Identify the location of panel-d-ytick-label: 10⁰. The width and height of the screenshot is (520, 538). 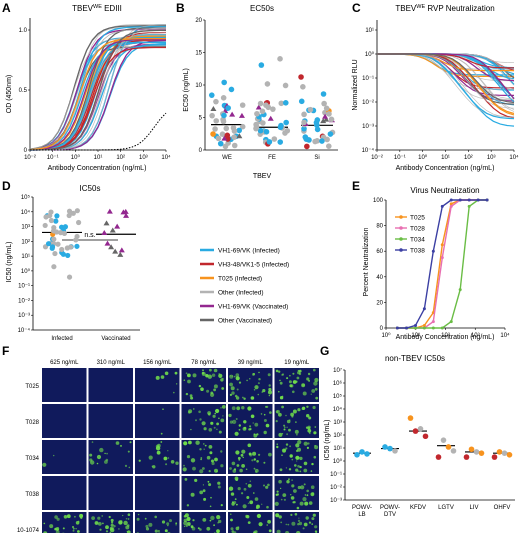
(26, 271).